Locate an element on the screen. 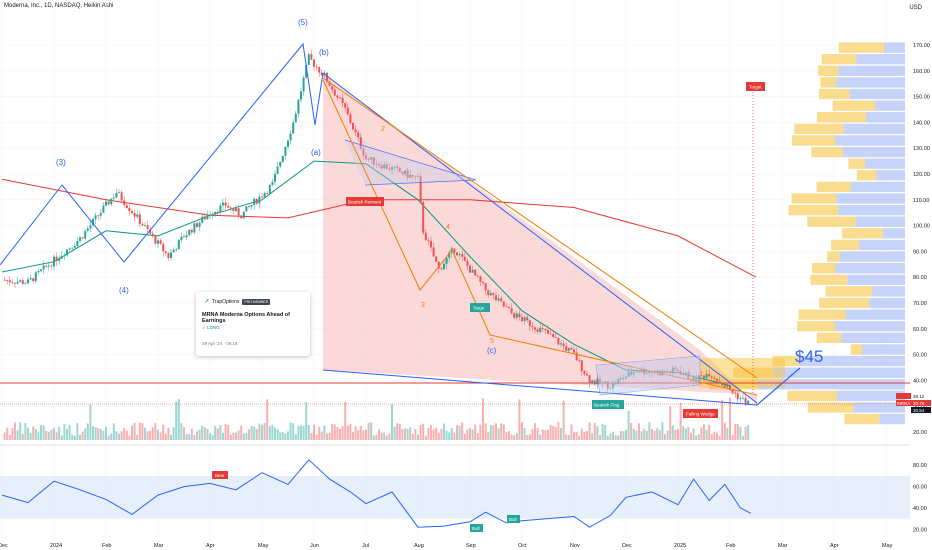 Image resolution: width=932 pixels, height=550 pixels. idea-badge: PRO MEMBER is located at coordinates (256, 301).